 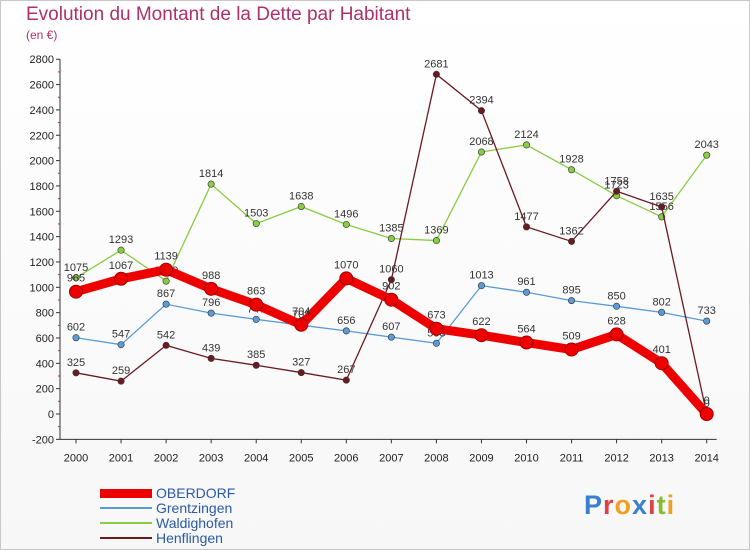 What do you see at coordinates (42, 288) in the screenshot?
I see `y-tick-label: 1000` at bounding box center [42, 288].